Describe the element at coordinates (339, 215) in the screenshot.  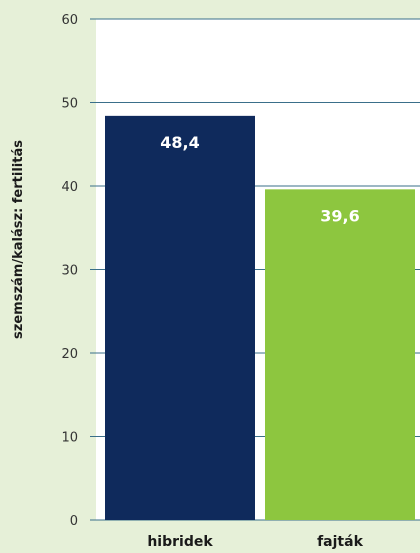
I see `data-label-1: 39,6` at that location.